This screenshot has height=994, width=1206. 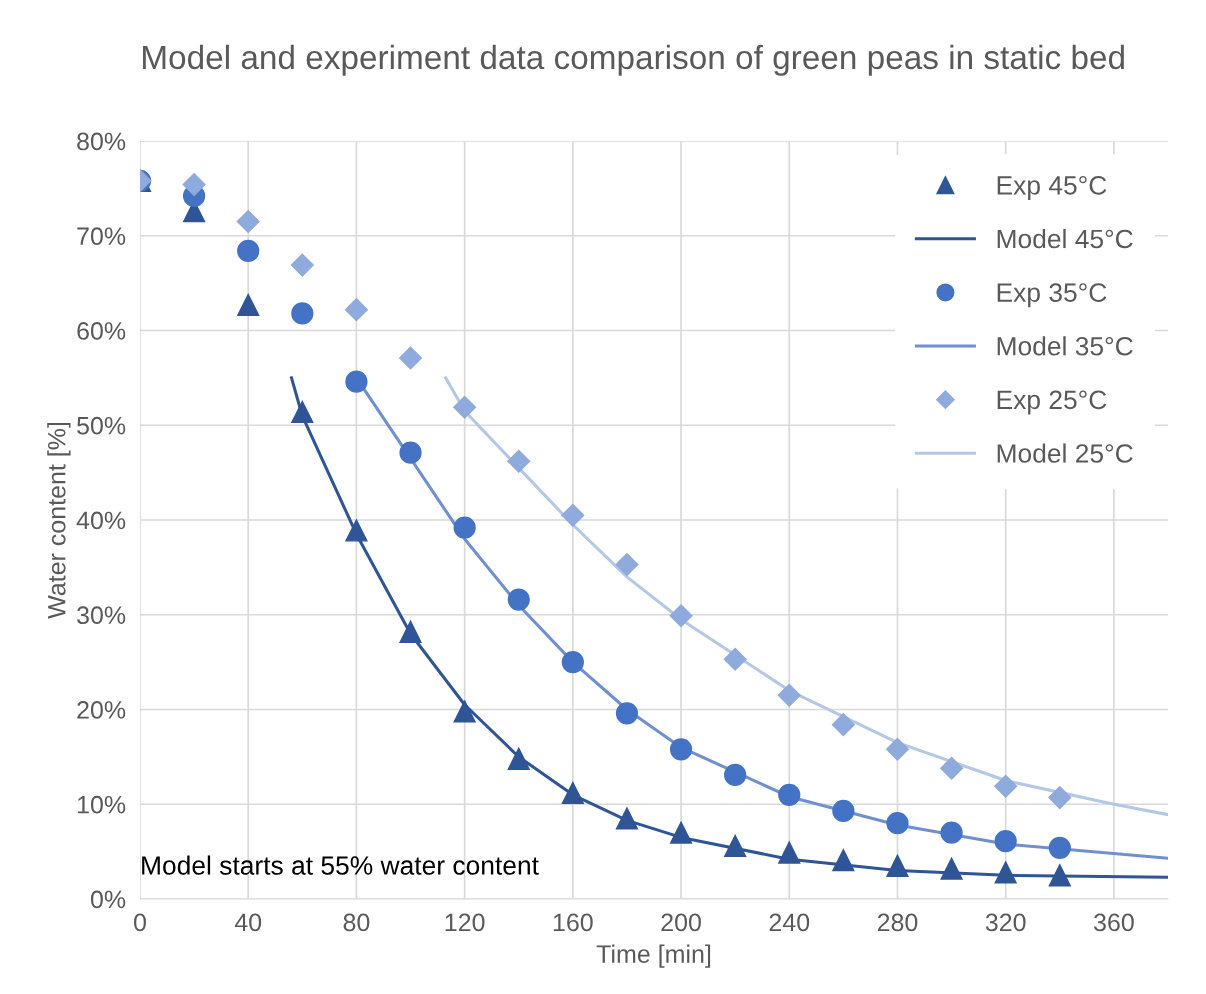 I want to click on legend-label: Model 35°C, so click(x=1065, y=346).